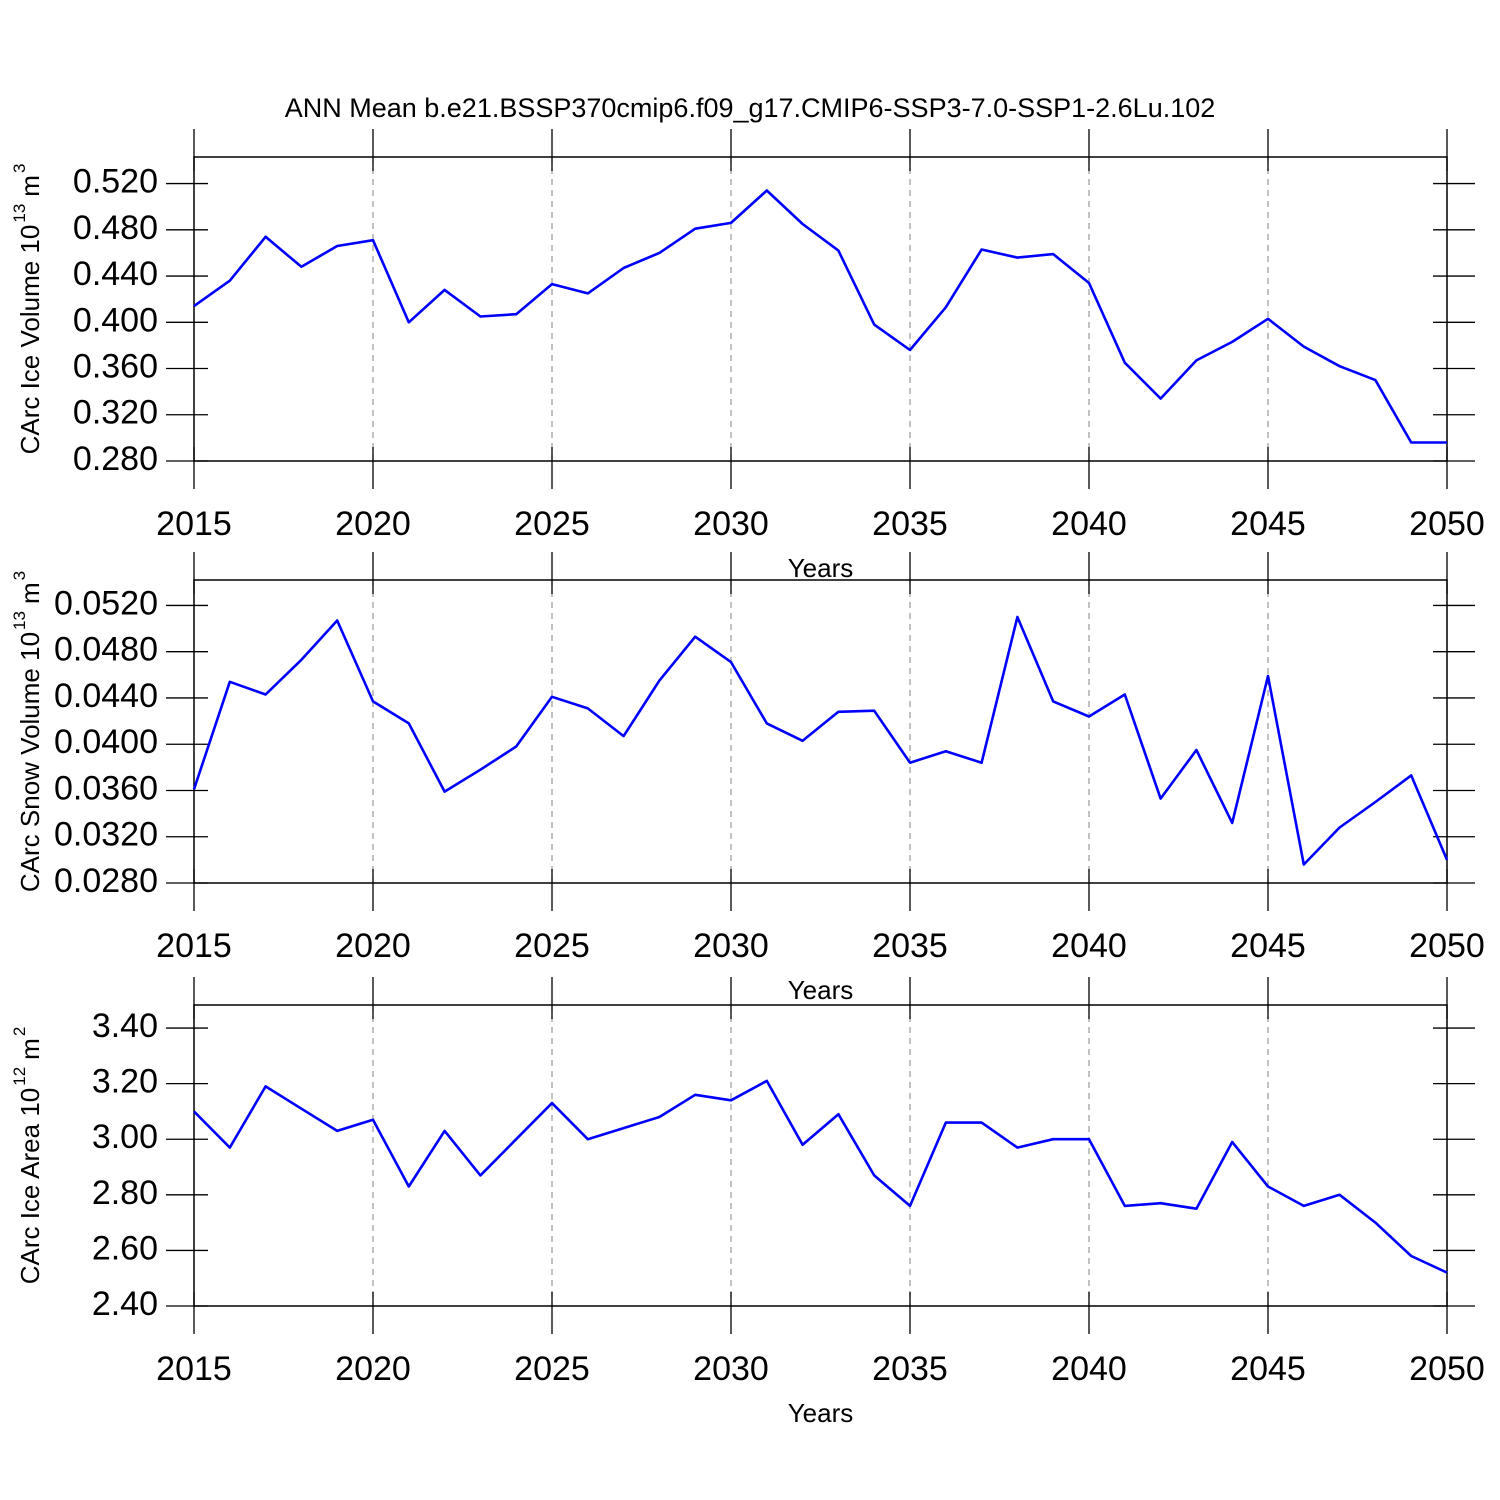  Describe the element at coordinates (30, 340) in the screenshot. I see `y-axis-label-part: CArc Ice Volume 10` at that location.